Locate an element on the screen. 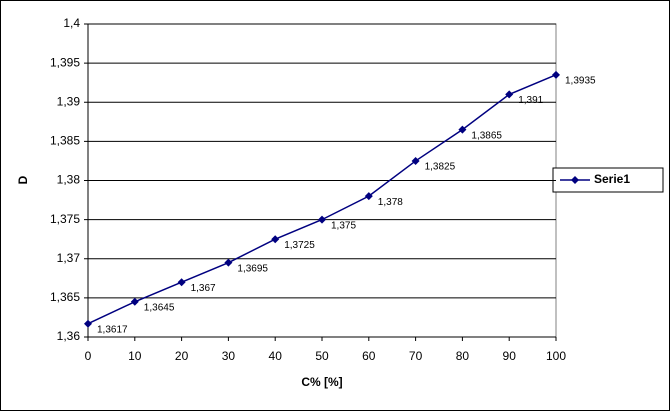 The image size is (670, 411). x-tick-label: 10 is located at coordinates (135, 356).